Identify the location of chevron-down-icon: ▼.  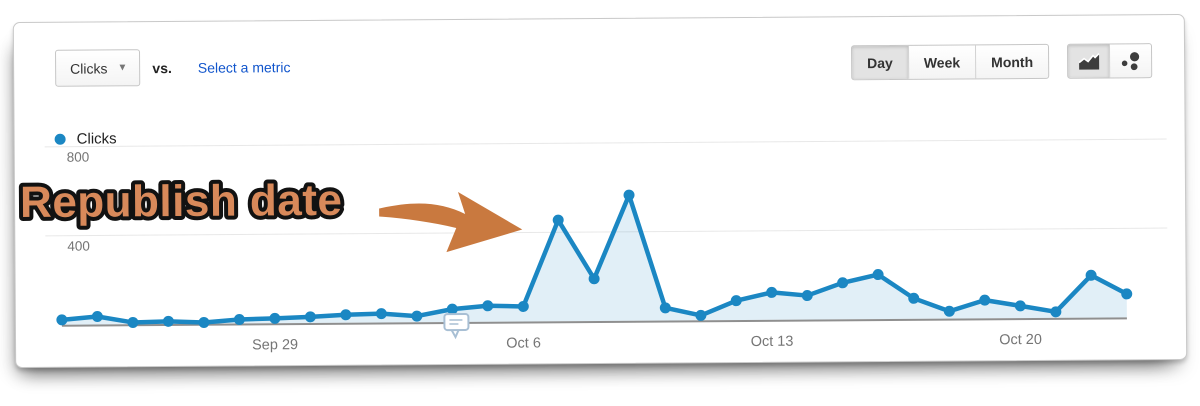
(122, 68).